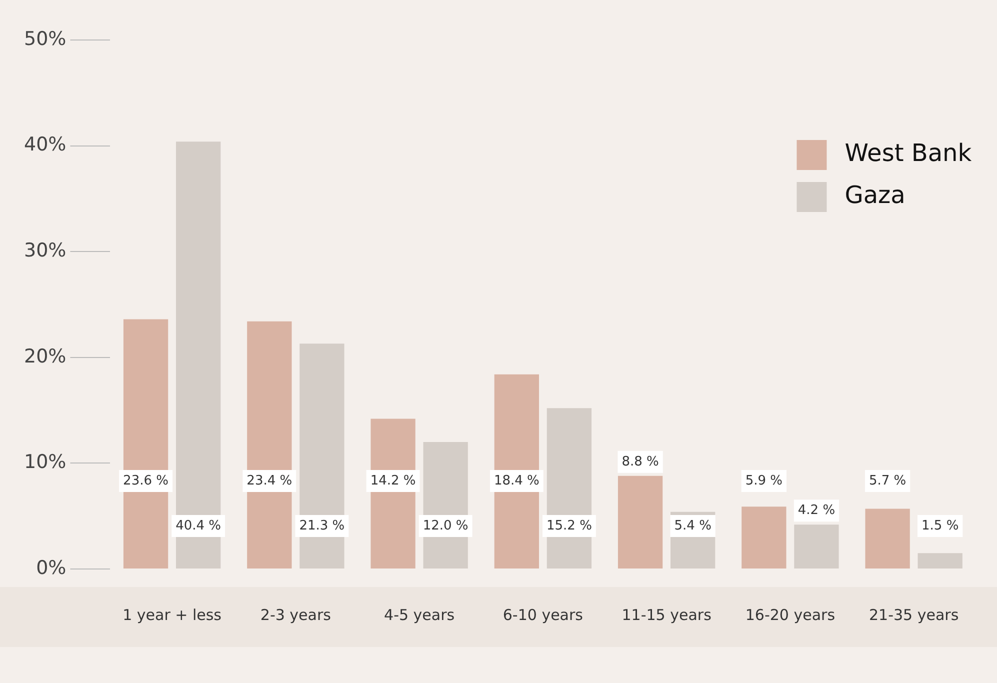  I want to click on x-tick-label: 4-5 years, so click(419, 615).